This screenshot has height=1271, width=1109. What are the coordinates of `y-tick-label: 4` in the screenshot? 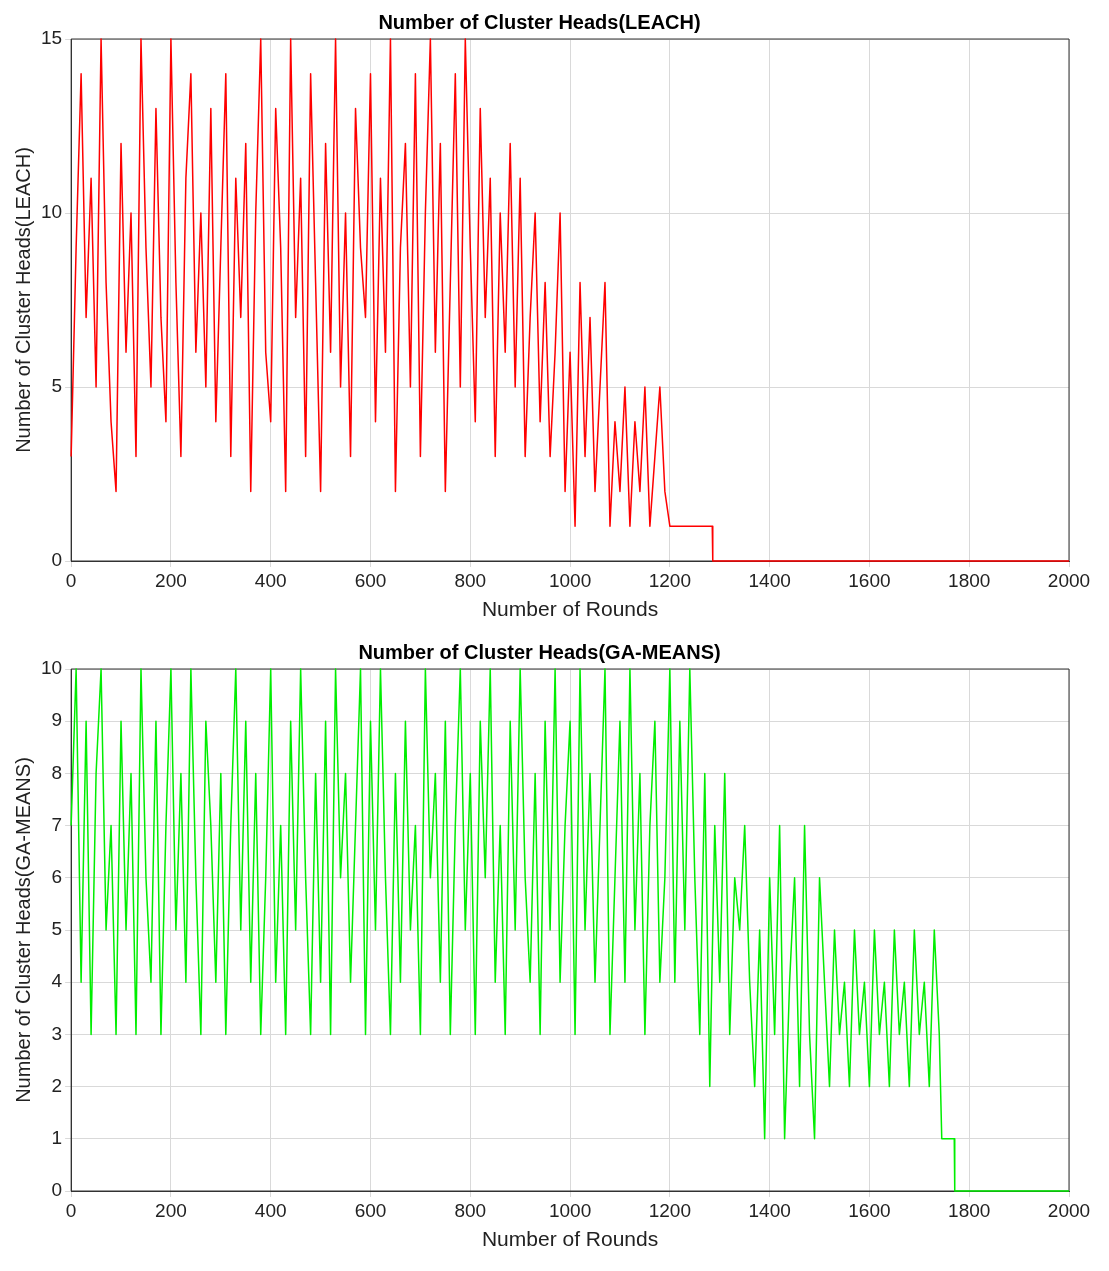 It's located at (57, 981).